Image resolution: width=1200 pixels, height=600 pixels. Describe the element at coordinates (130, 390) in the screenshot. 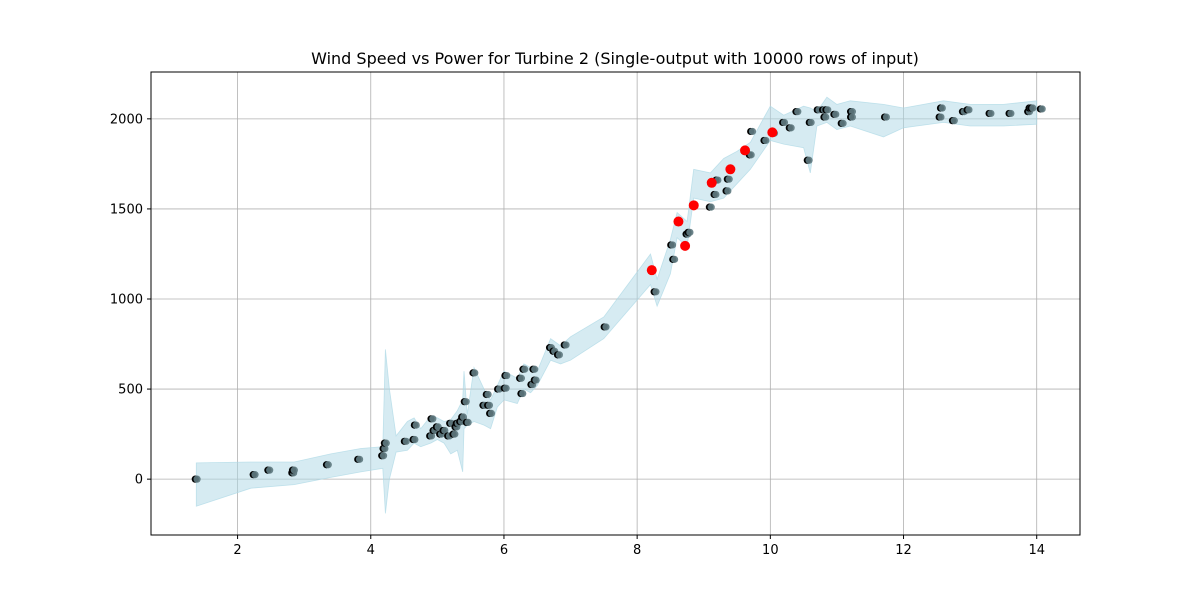

I see `y-tick-label: 500` at that location.